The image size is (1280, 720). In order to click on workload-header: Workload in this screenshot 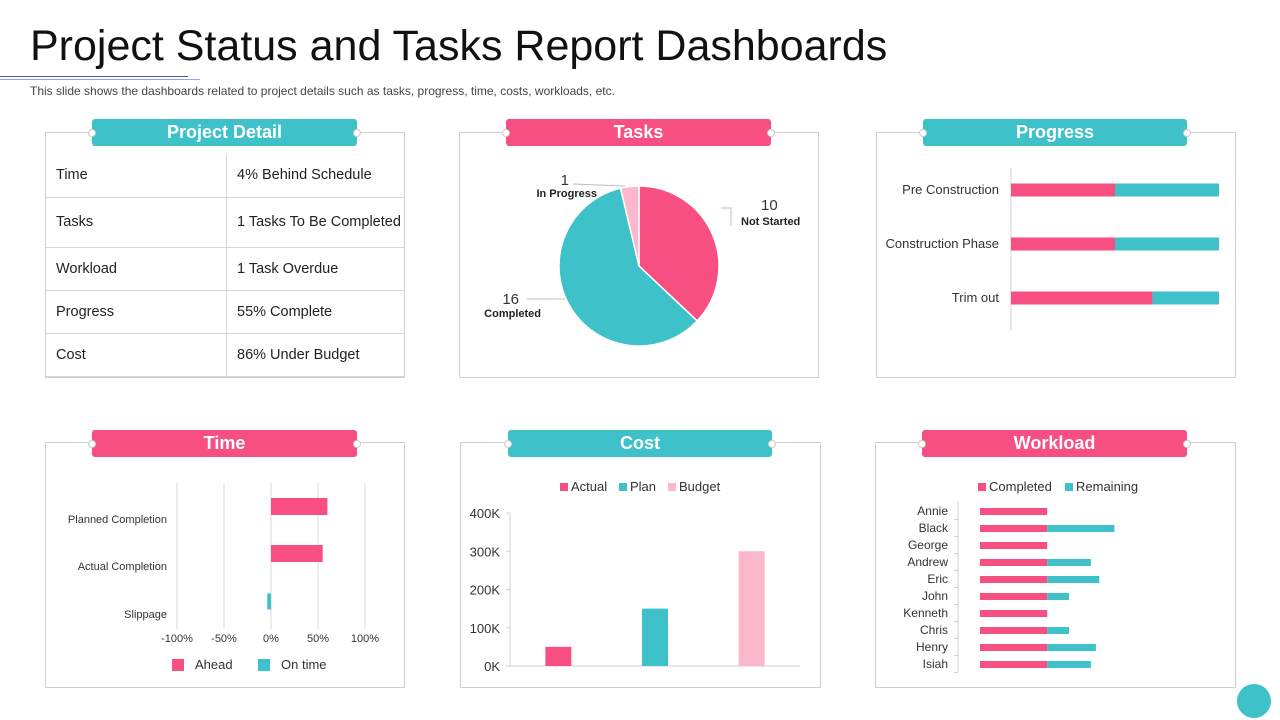, I will do `click(1054, 443)`.